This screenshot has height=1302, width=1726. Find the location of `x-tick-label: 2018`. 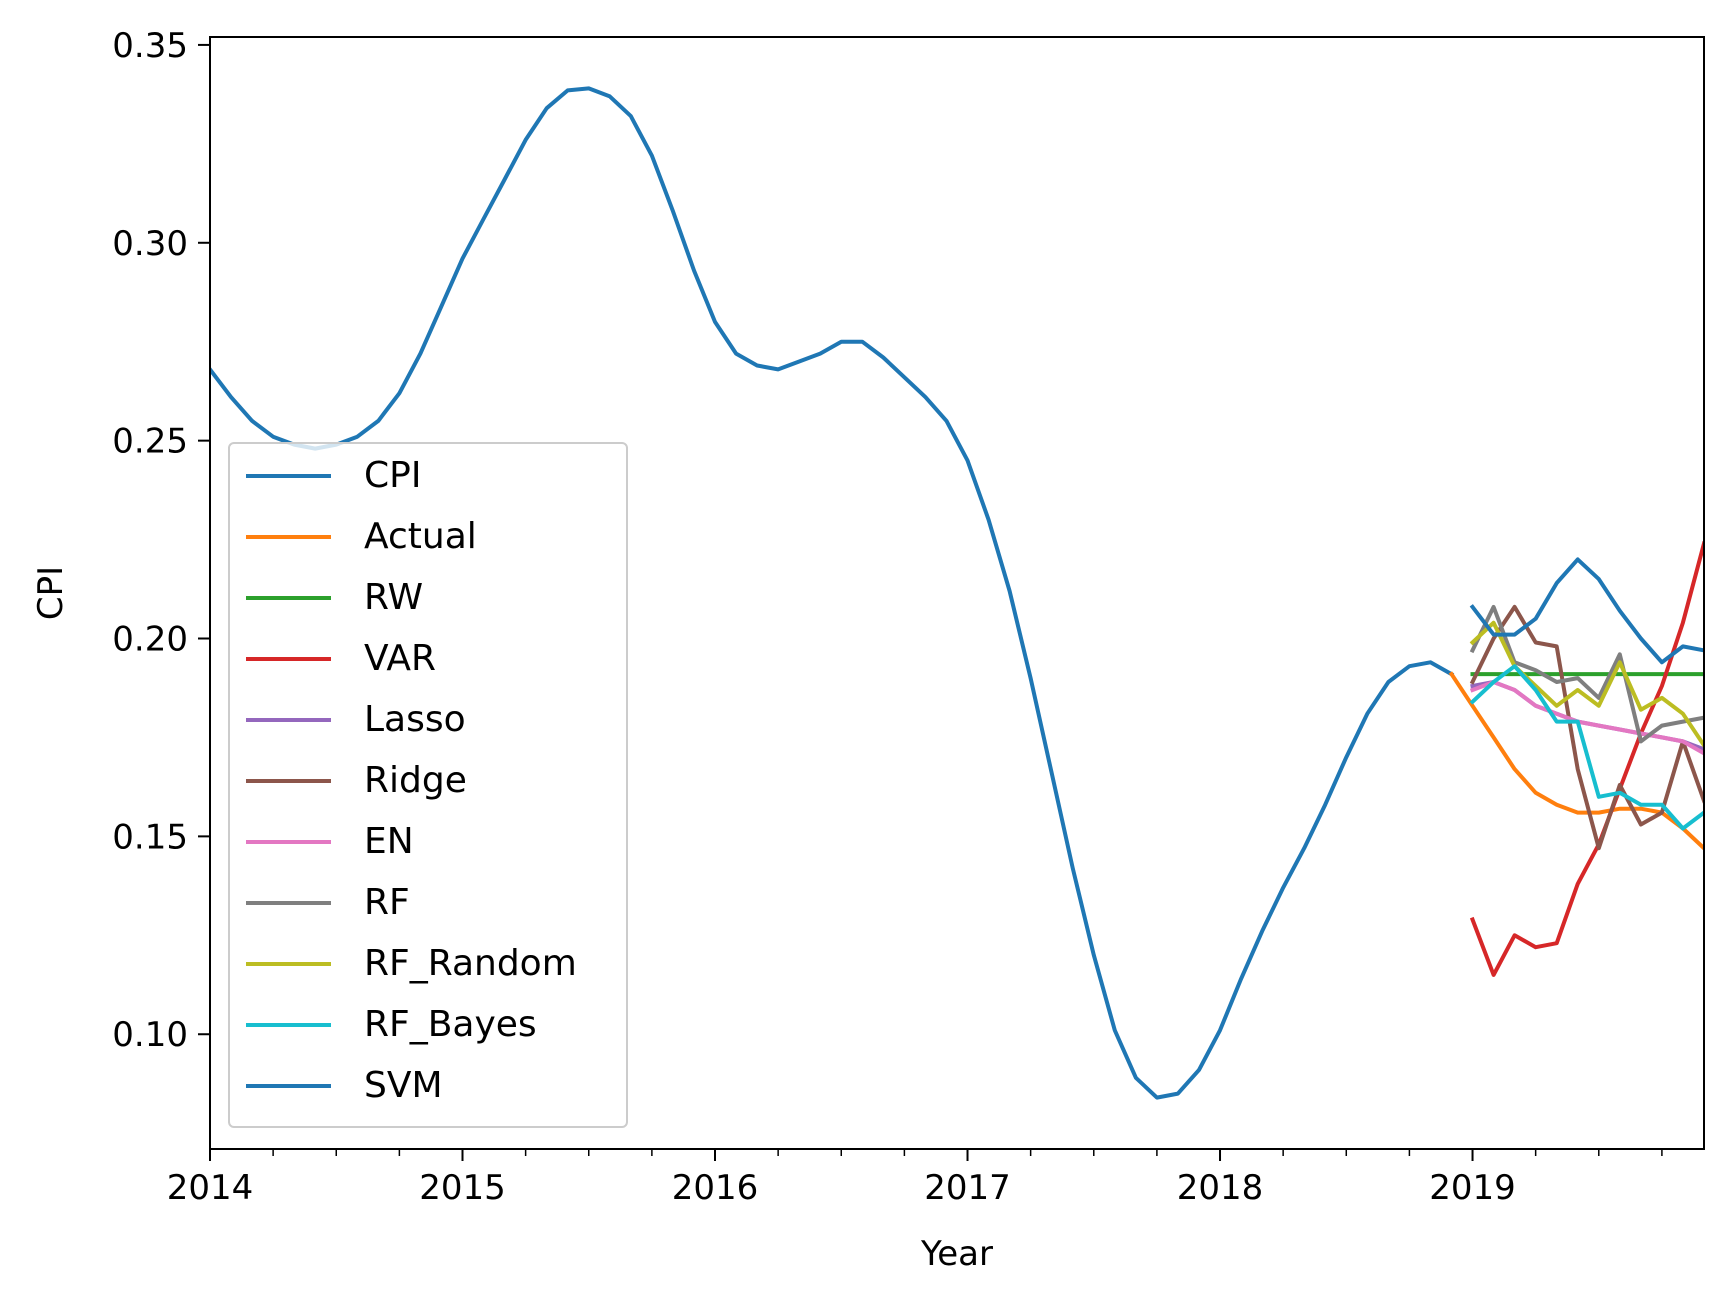

x-tick-label: 2018 is located at coordinates (1220, 1188).